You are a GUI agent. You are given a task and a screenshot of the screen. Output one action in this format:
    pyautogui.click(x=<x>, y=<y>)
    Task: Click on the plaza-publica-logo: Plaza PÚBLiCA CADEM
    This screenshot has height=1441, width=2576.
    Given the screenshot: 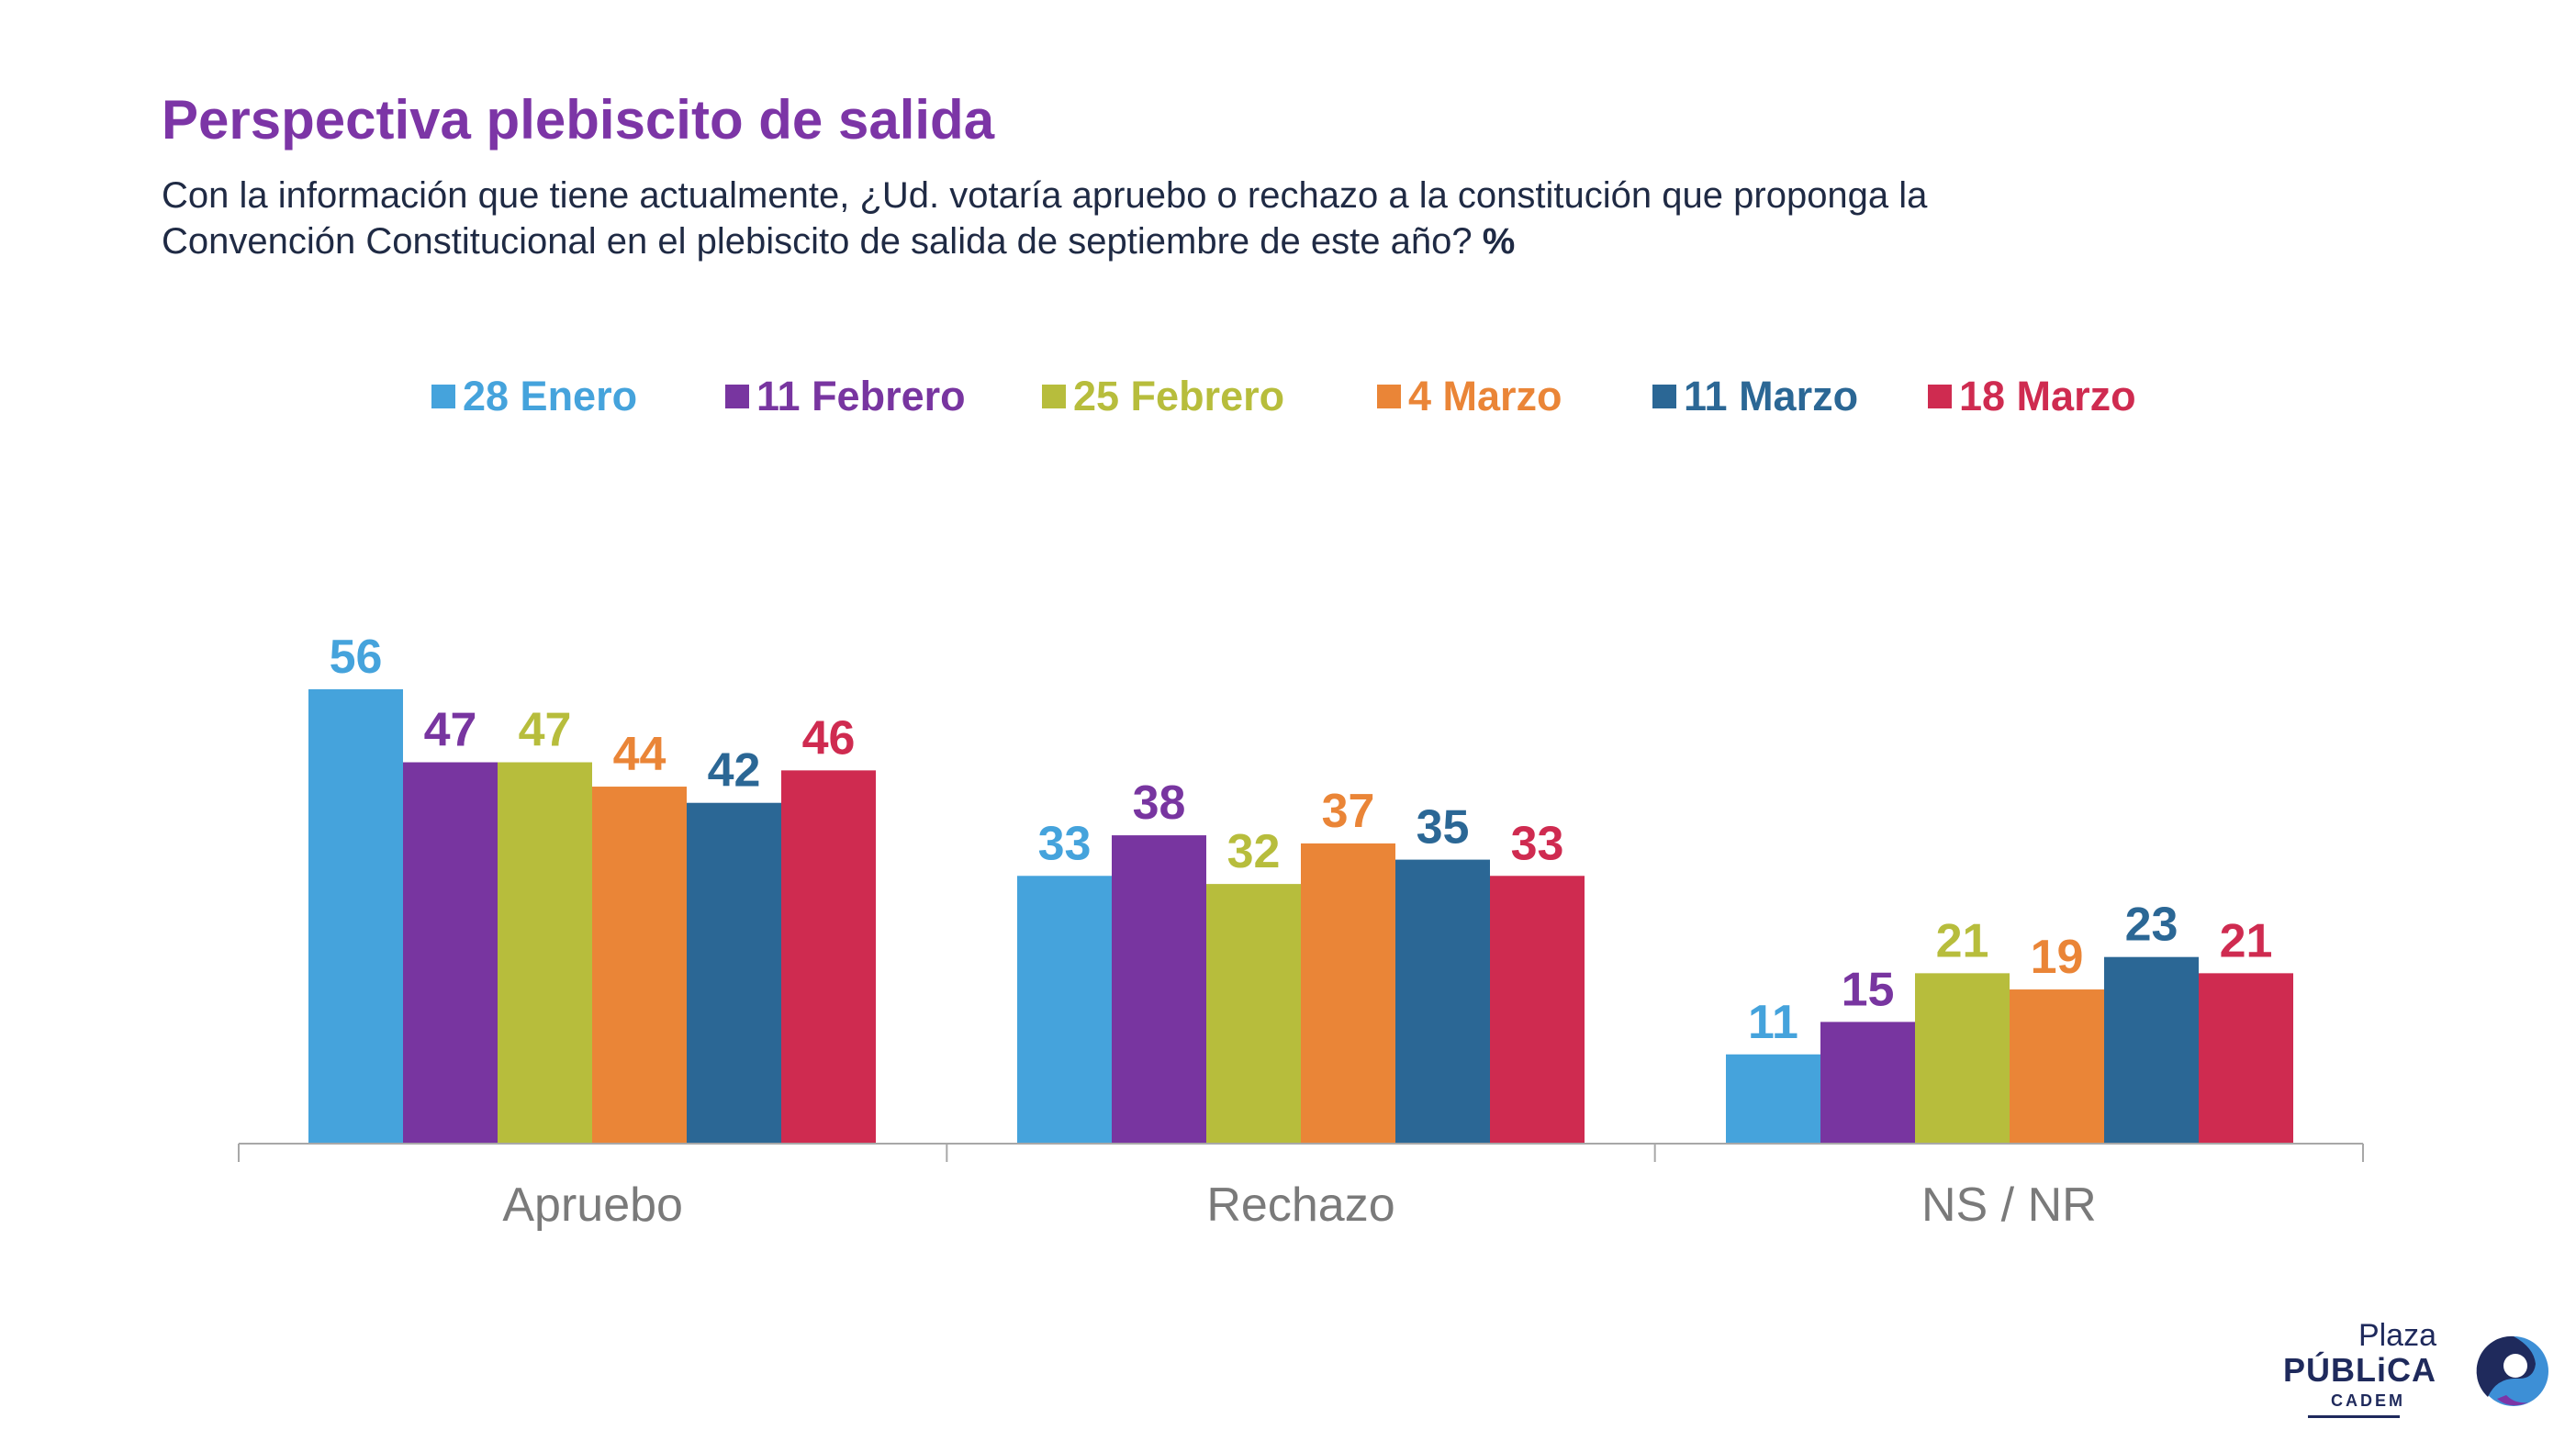 What is the action you would take?
    pyautogui.click(x=2417, y=1368)
    